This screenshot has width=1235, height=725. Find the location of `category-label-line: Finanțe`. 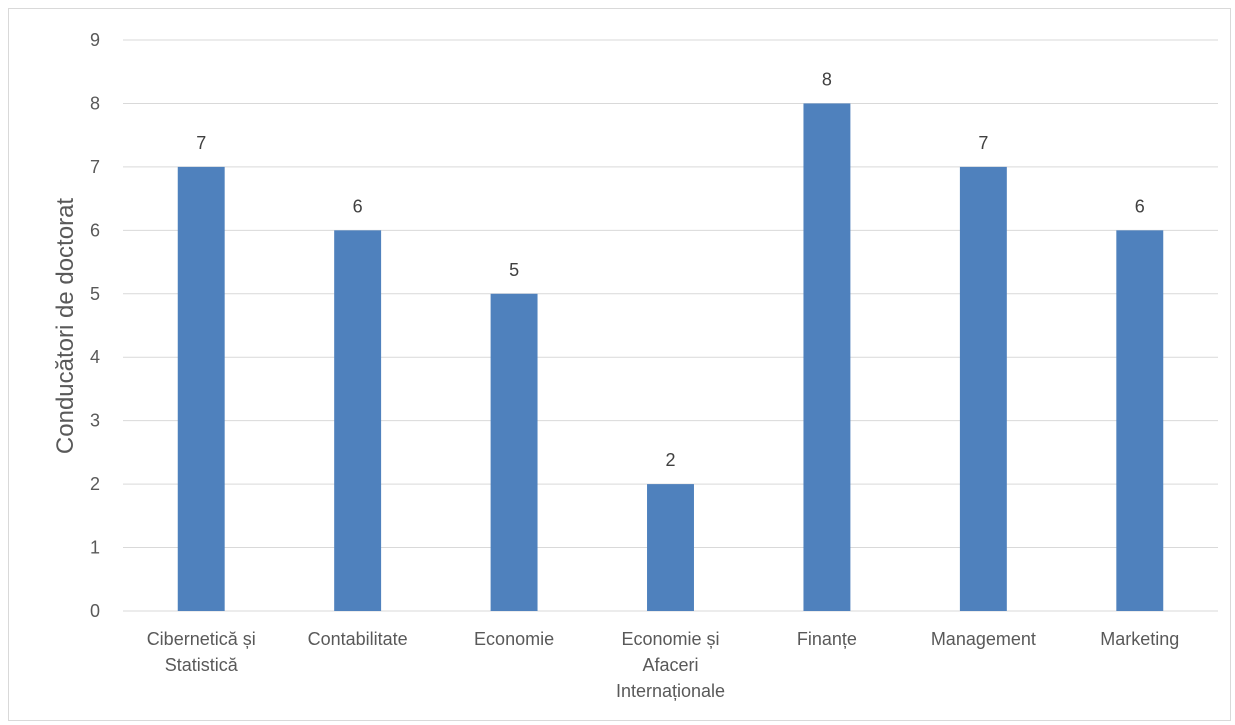

category-label-line: Finanțe is located at coordinates (827, 639).